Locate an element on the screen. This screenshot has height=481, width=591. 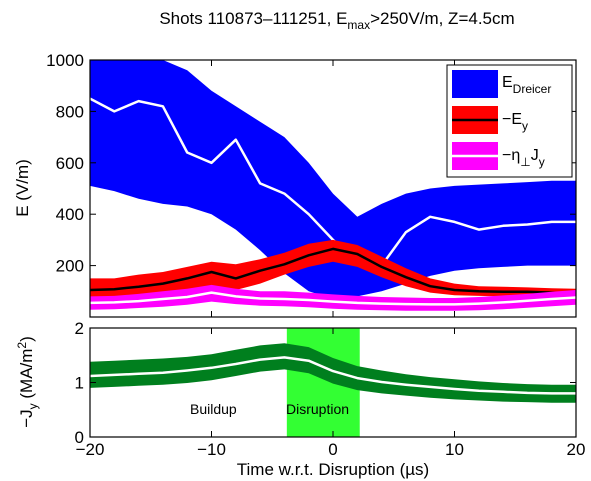
legend-item-eta: −η⊥Jy is located at coordinates (498, 156).